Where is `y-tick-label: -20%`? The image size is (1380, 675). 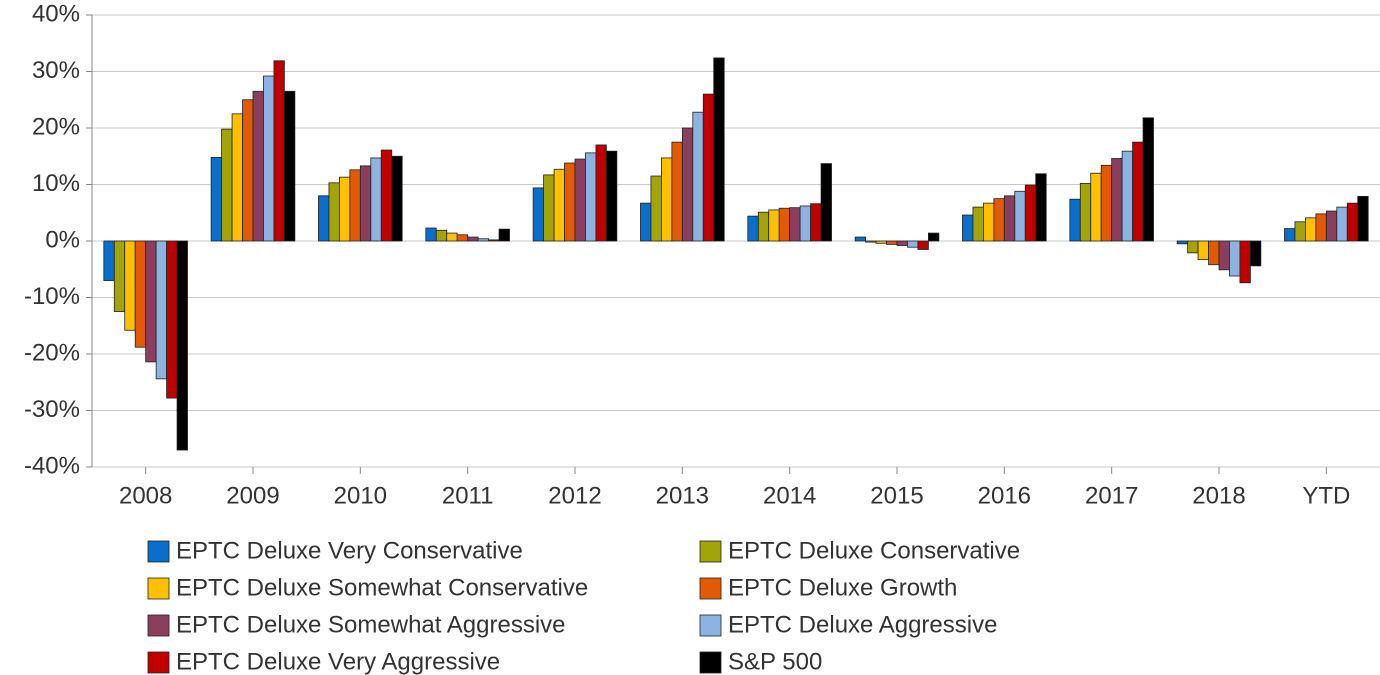 y-tick-label: -20% is located at coordinates (52, 352).